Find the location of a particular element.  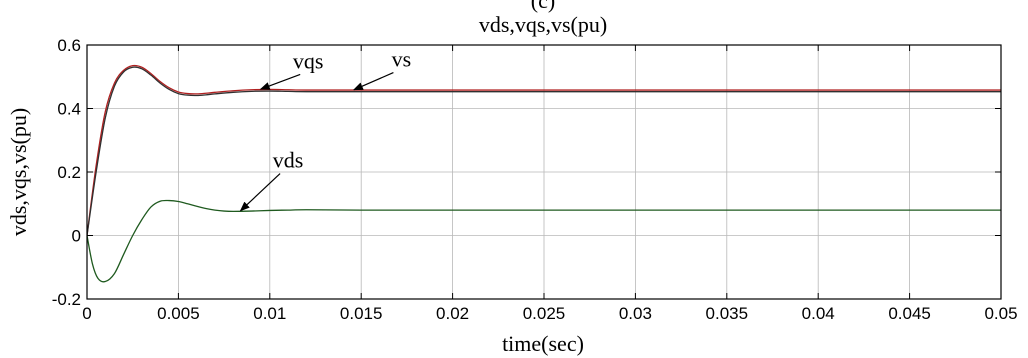

annotation-arrow-vqs is located at coordinates (280, 81).